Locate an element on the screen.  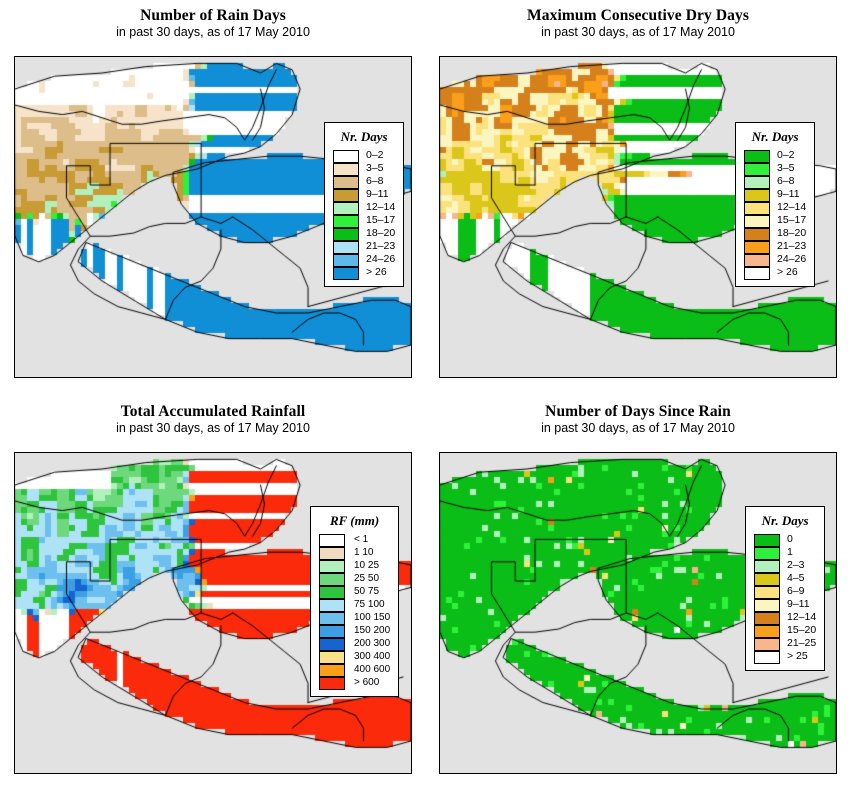
legend-label: 300 400 is located at coordinates (372, 656).